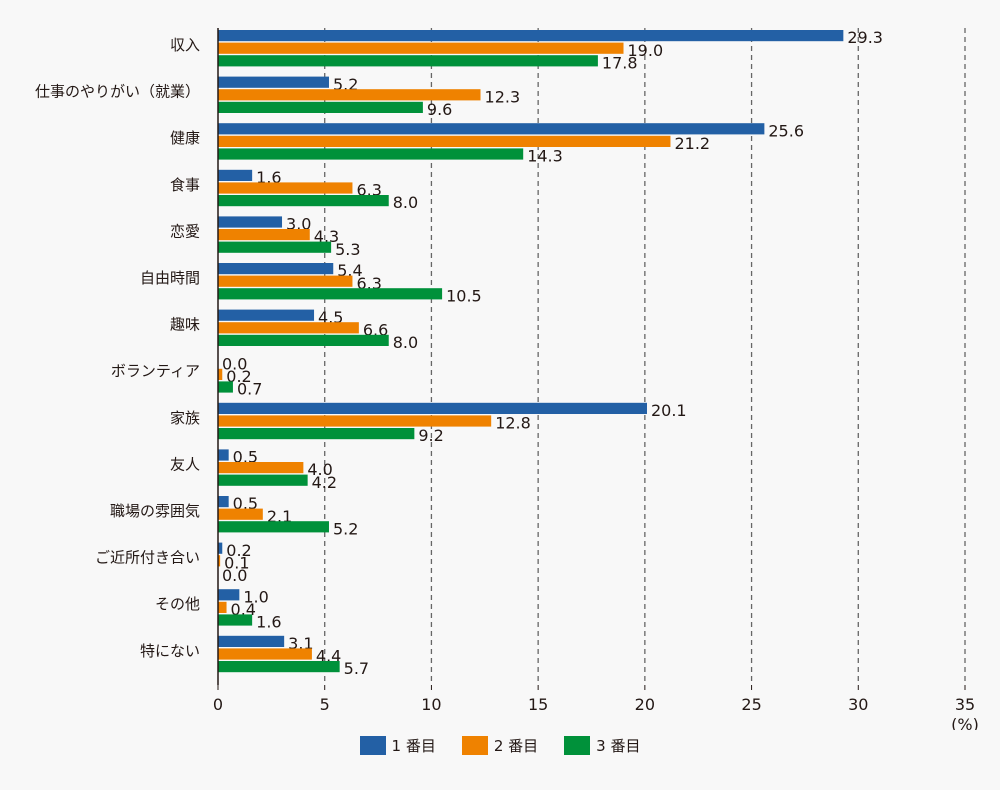 This screenshot has height=790, width=1000. I want to click on value-label: 9.2, so click(430, 435).